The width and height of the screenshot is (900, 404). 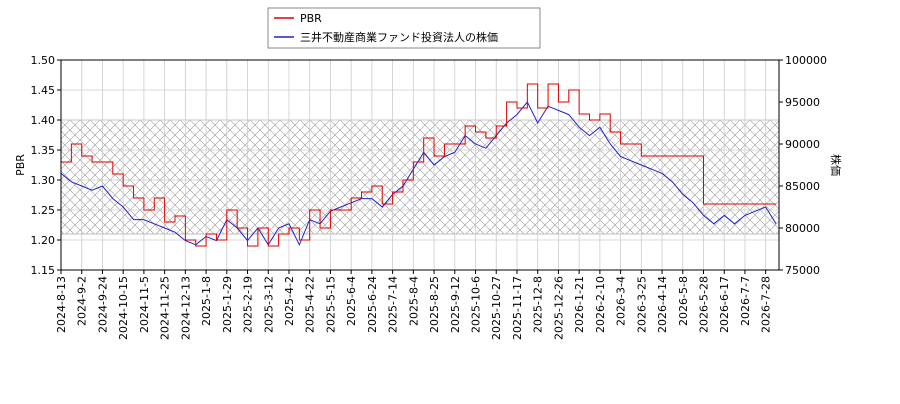 What do you see at coordinates (351, 301) in the screenshot?
I see `x-tick-label: 2025-6-4` at bounding box center [351, 301].